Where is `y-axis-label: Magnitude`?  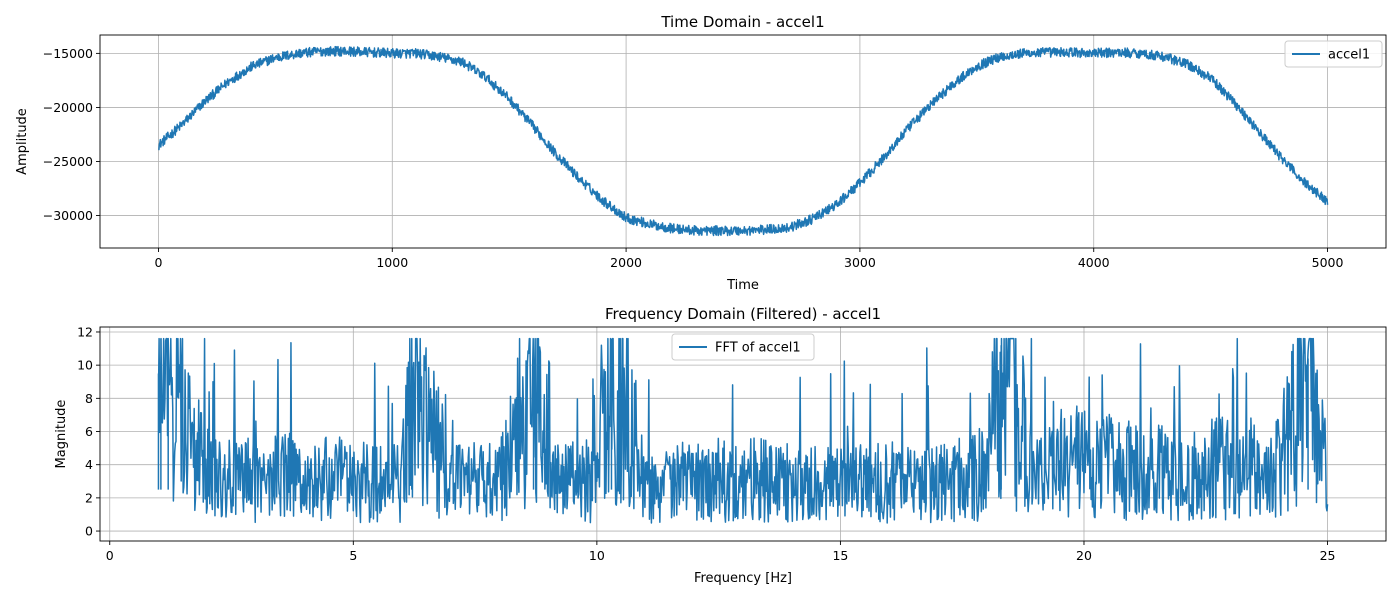 y-axis-label: Magnitude is located at coordinates (61, 434).